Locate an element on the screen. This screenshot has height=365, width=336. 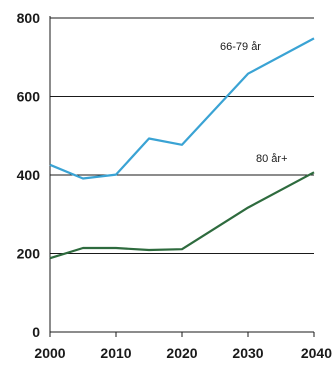
series-label-66-79: 66-79 år is located at coordinates (240, 47).